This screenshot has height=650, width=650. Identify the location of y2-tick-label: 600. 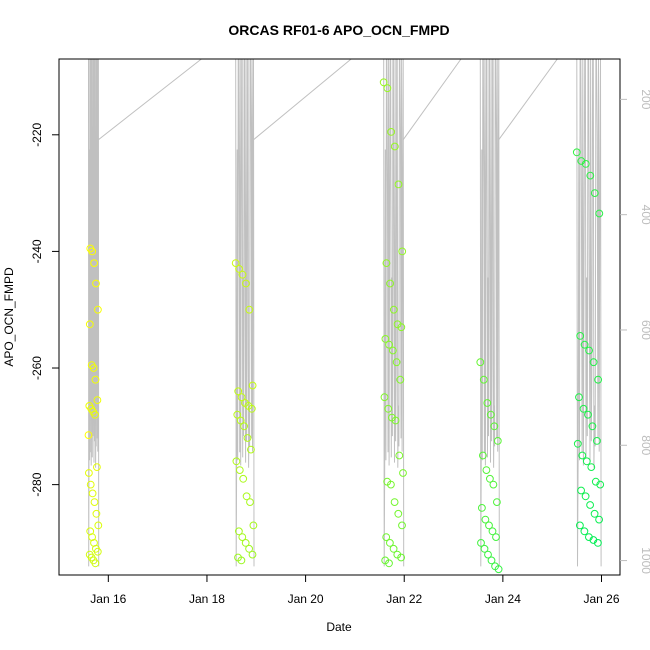
(644, 330).